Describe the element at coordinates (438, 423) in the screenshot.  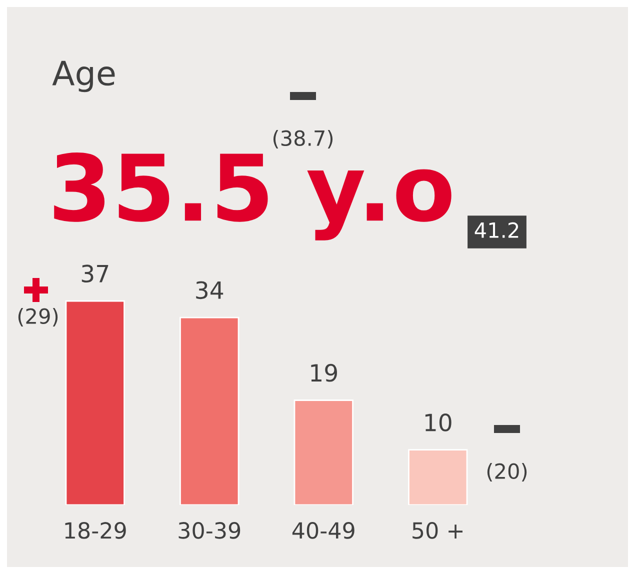
I see `data-label: 10` at that location.